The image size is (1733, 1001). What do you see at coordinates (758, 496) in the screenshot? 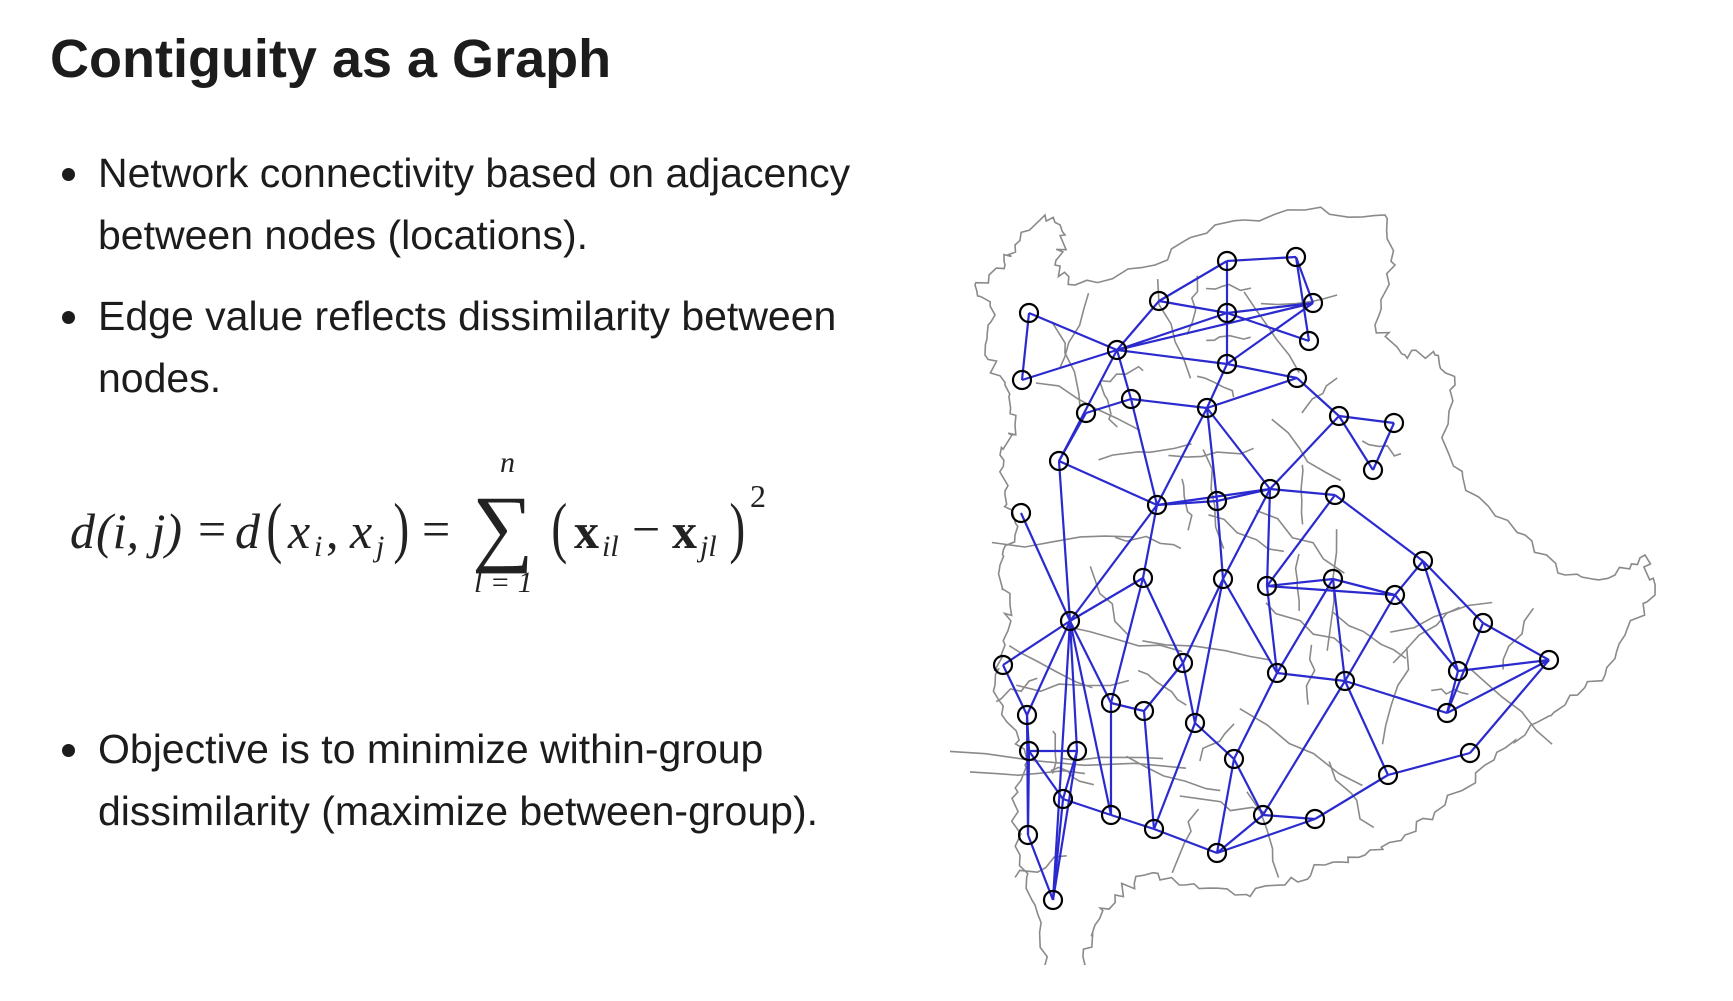
I see `formula-exponent: 2` at bounding box center [758, 496].